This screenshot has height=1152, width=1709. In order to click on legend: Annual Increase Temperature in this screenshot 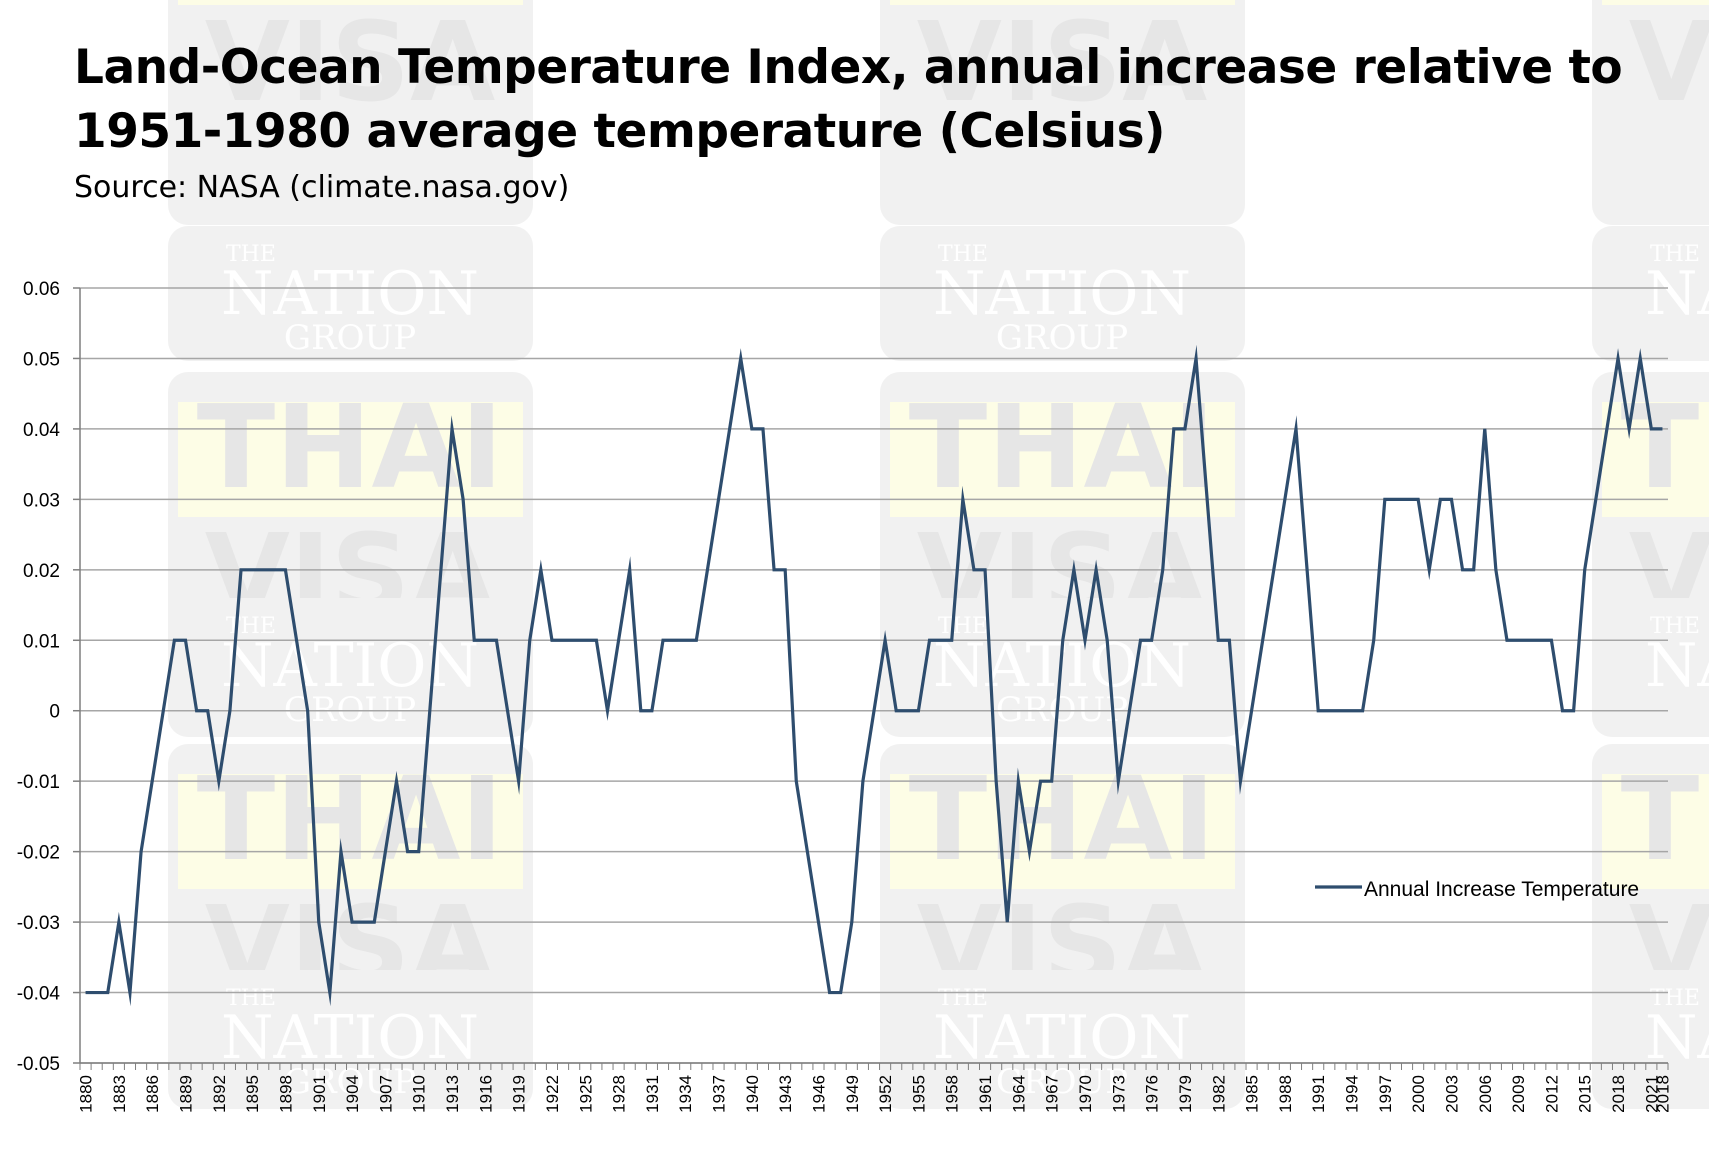, I will do `click(1477, 889)`.